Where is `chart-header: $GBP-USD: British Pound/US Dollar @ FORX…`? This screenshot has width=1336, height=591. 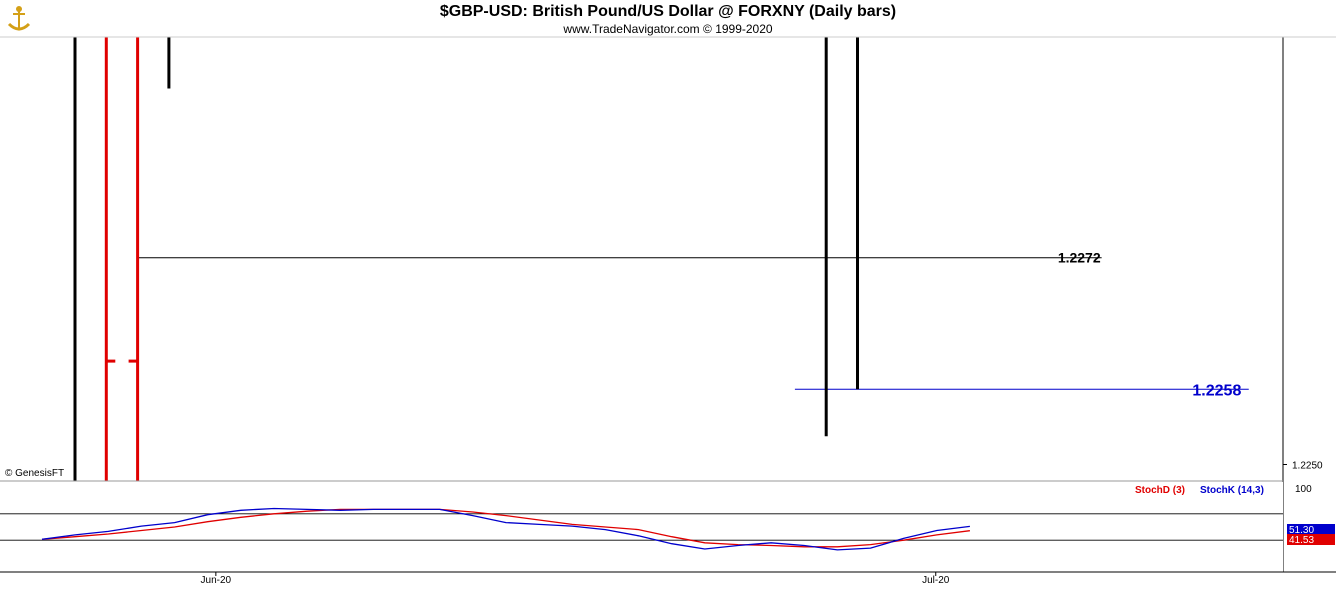 chart-header: $GBP-USD: British Pound/US Dollar @ FORX… is located at coordinates (668, 18).